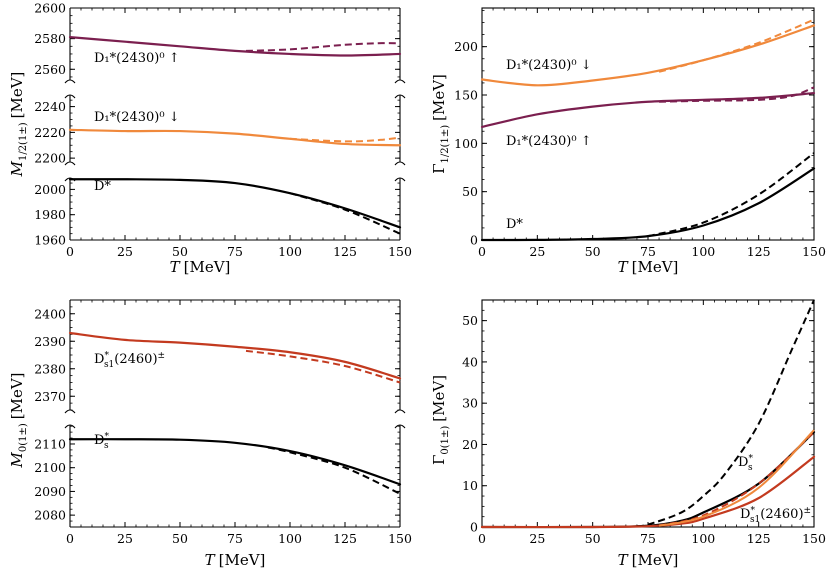 The height and width of the screenshot is (575, 830). What do you see at coordinates (731, 195) in the screenshot?
I see `p2-series-black-dashed` at bounding box center [731, 195].